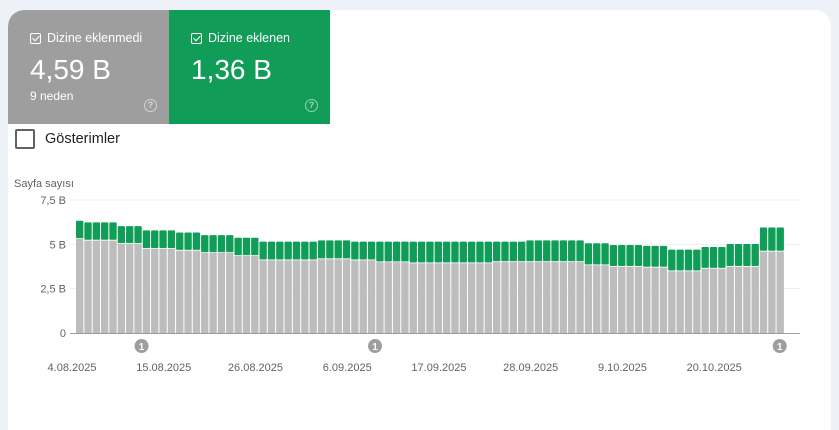 The height and width of the screenshot is (430, 839). What do you see at coordinates (25, 139) in the screenshot?
I see `checkbox-unchecked-icon` at bounding box center [25, 139].